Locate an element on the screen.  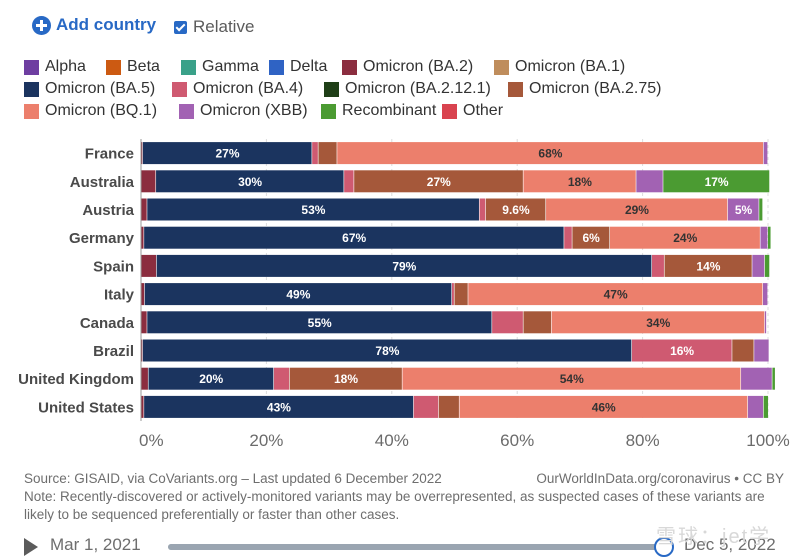
bar-italy-omicron-xbb is located at coordinates (765, 294).